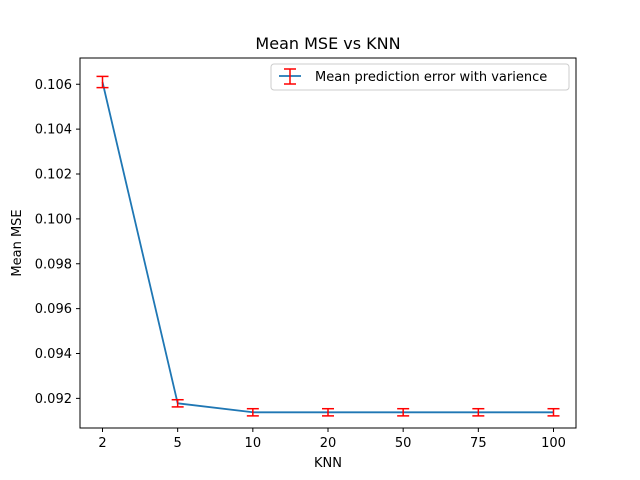  What do you see at coordinates (178, 443) in the screenshot?
I see `x-tick-label: 5` at bounding box center [178, 443].